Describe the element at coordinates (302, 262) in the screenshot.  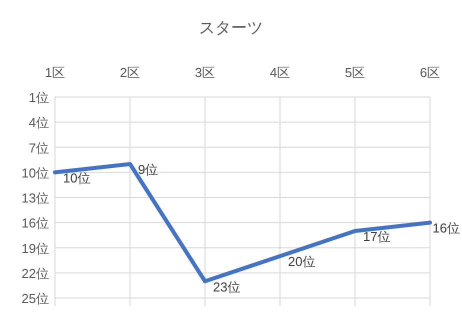
I see `data-label: 20位` at that location.